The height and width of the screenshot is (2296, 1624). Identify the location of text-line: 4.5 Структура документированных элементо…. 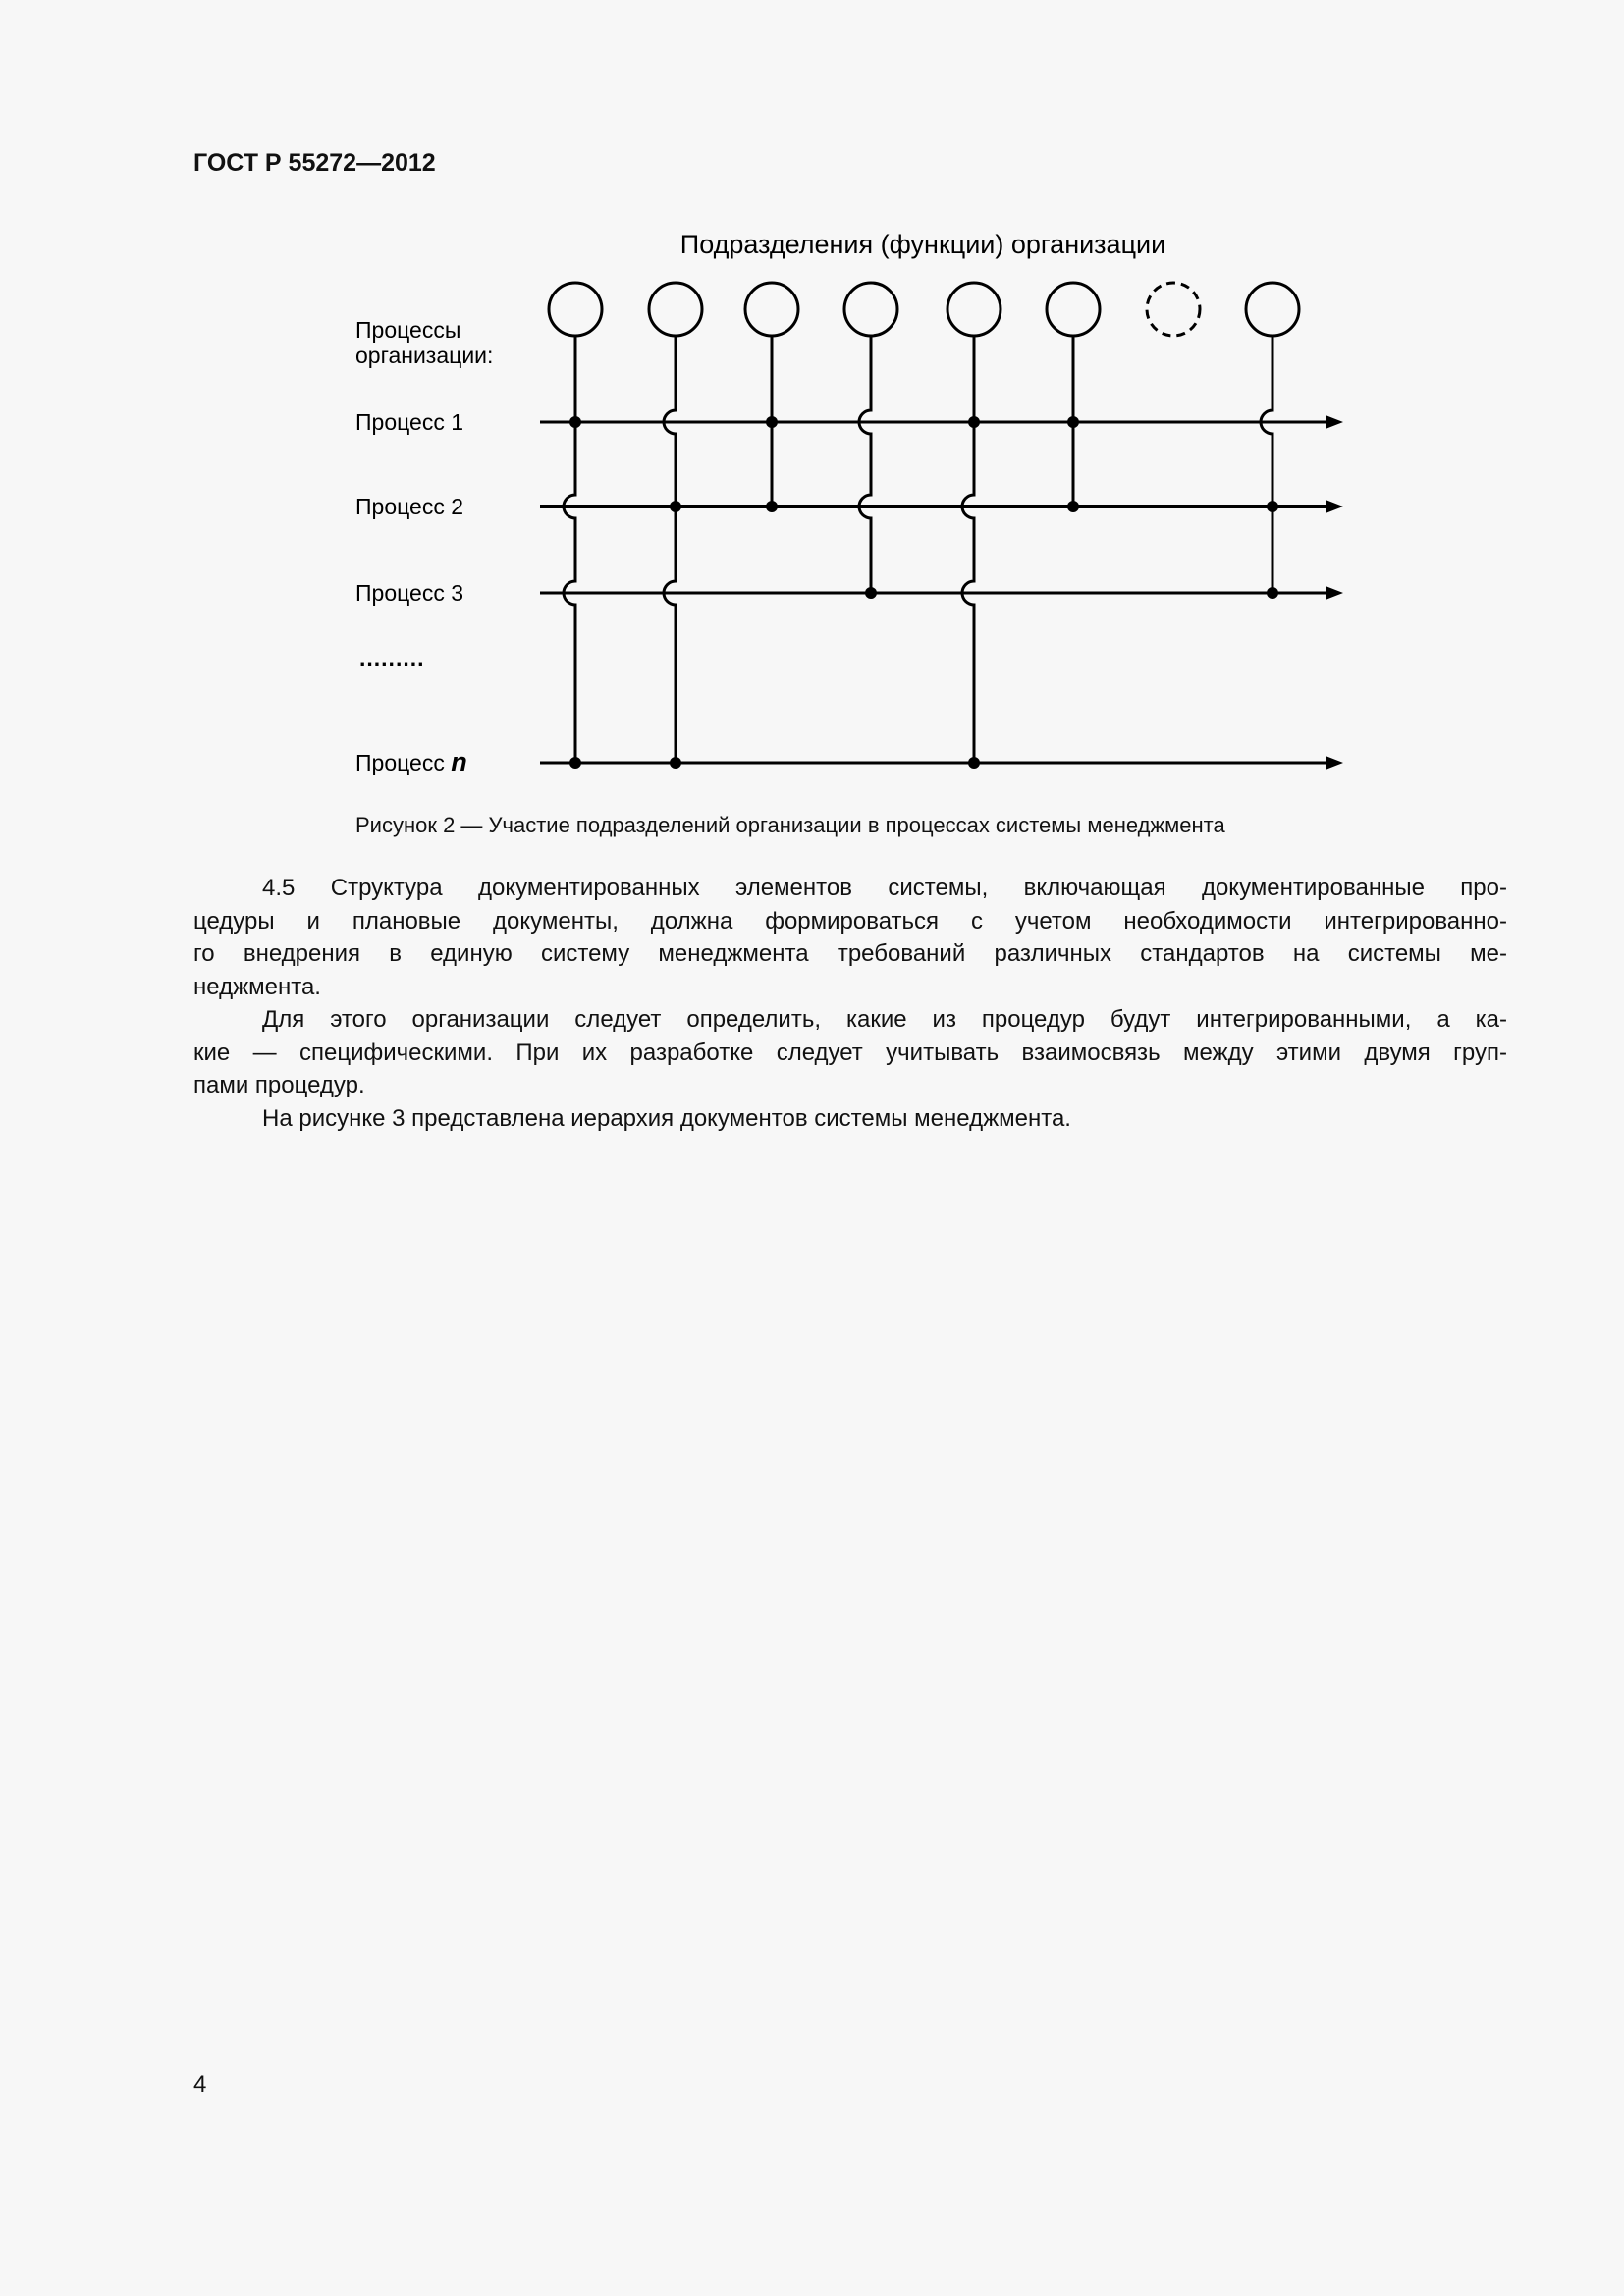
(884, 888).